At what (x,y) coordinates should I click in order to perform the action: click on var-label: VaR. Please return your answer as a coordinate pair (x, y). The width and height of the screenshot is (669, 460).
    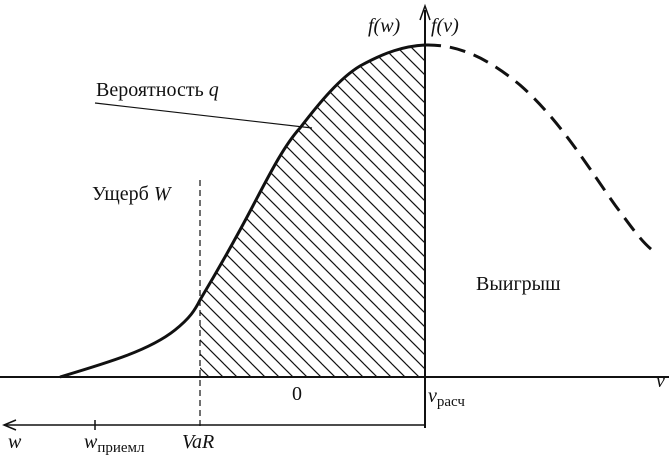
    Looking at the image, I should click on (198, 442).